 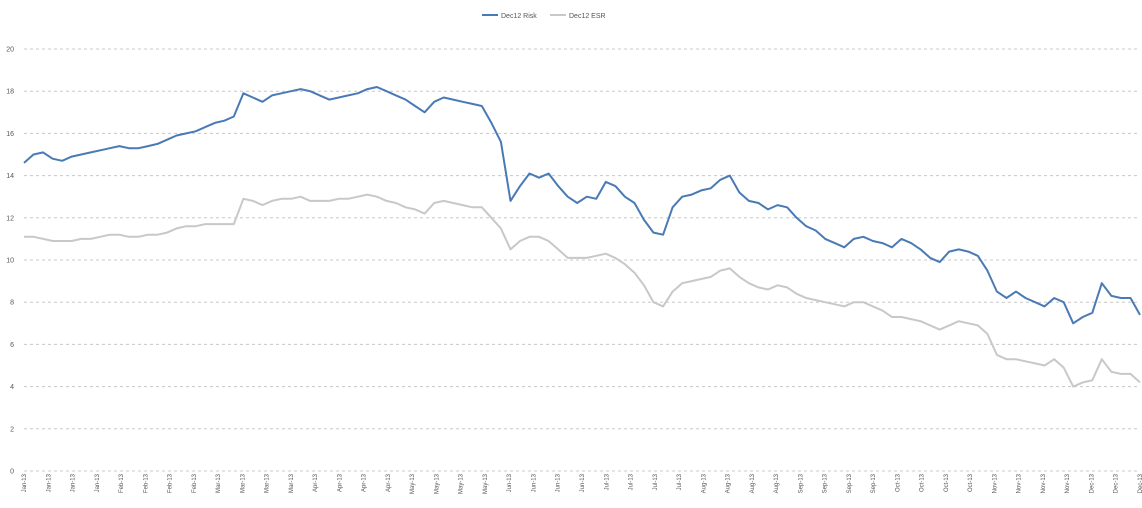 I want to click on legend-label-esr: Dec12 ESR, so click(x=587, y=16).